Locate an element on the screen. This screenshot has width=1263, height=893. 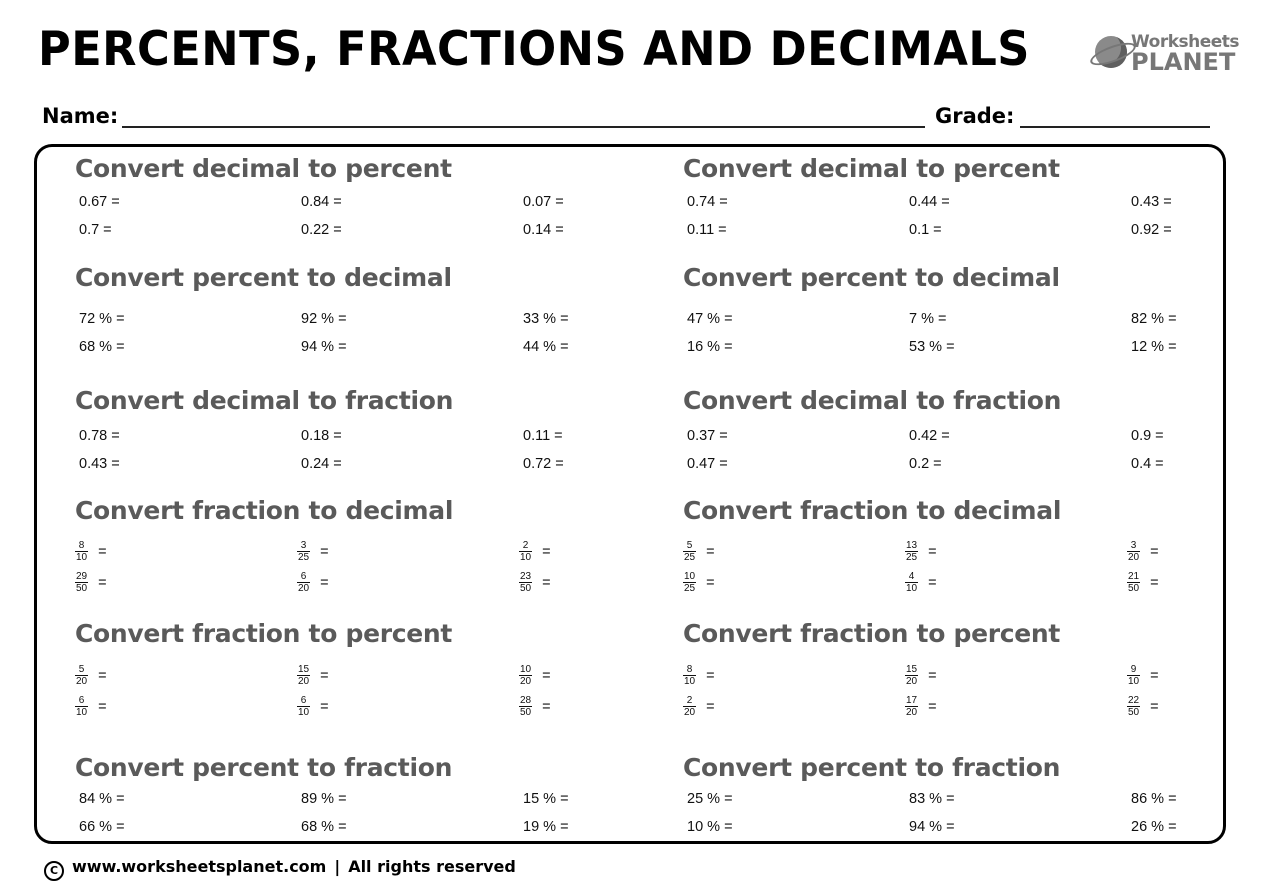
planet-icon is located at coordinates (1111, 52).